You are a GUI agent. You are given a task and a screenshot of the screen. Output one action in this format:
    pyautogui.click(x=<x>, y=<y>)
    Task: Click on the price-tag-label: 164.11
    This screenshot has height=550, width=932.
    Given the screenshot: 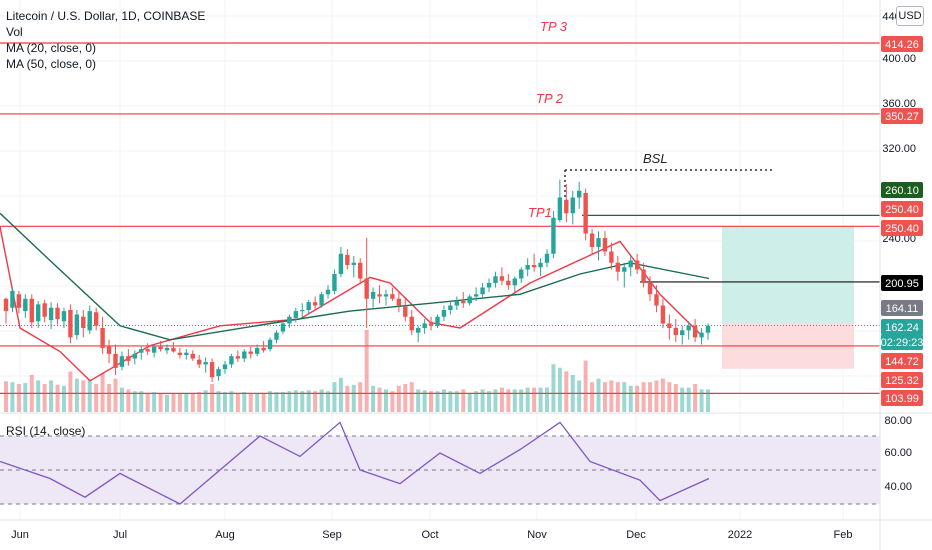 What is the action you would take?
    pyautogui.click(x=902, y=309)
    